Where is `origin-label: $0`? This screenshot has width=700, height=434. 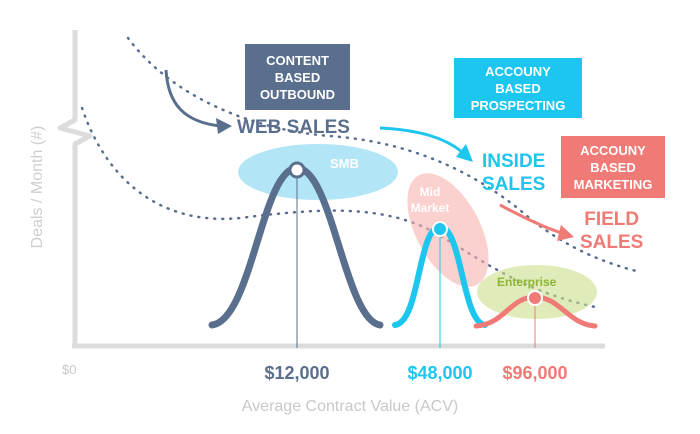 origin-label: $0 is located at coordinates (69, 369).